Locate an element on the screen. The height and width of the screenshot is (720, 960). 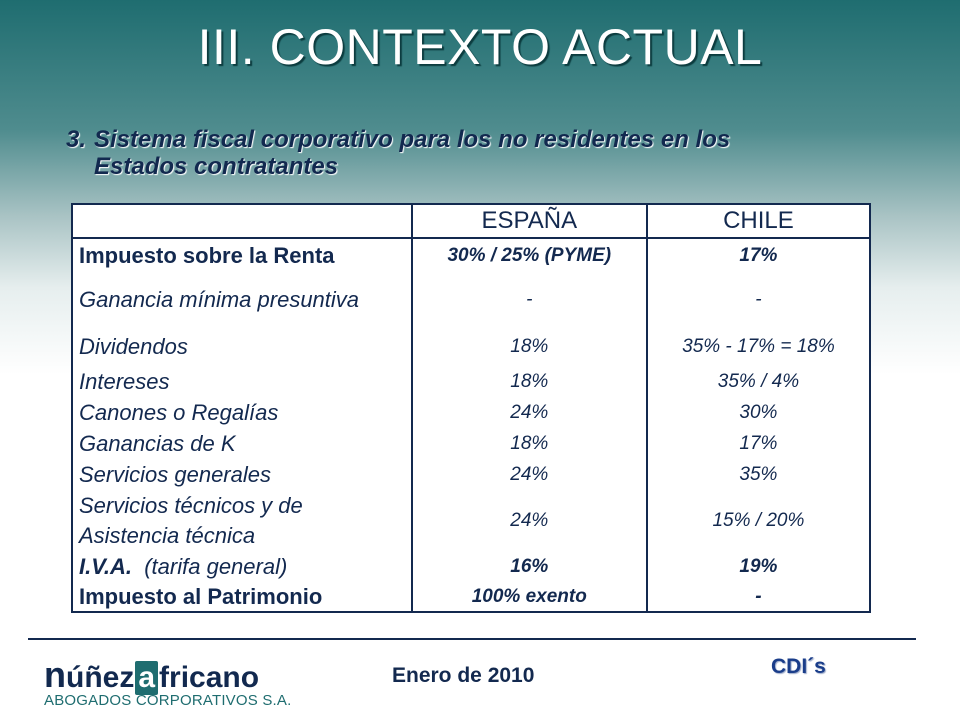
row-label: Dividendos is located at coordinates (242, 347).